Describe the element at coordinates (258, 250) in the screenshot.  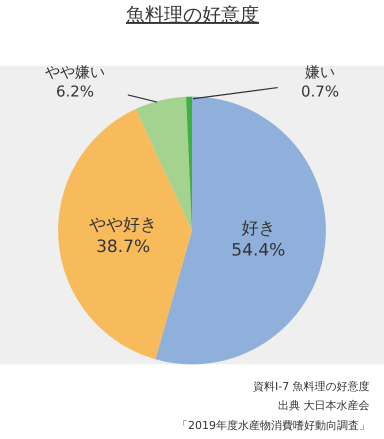
I see `data-label: 54.4%` at that location.